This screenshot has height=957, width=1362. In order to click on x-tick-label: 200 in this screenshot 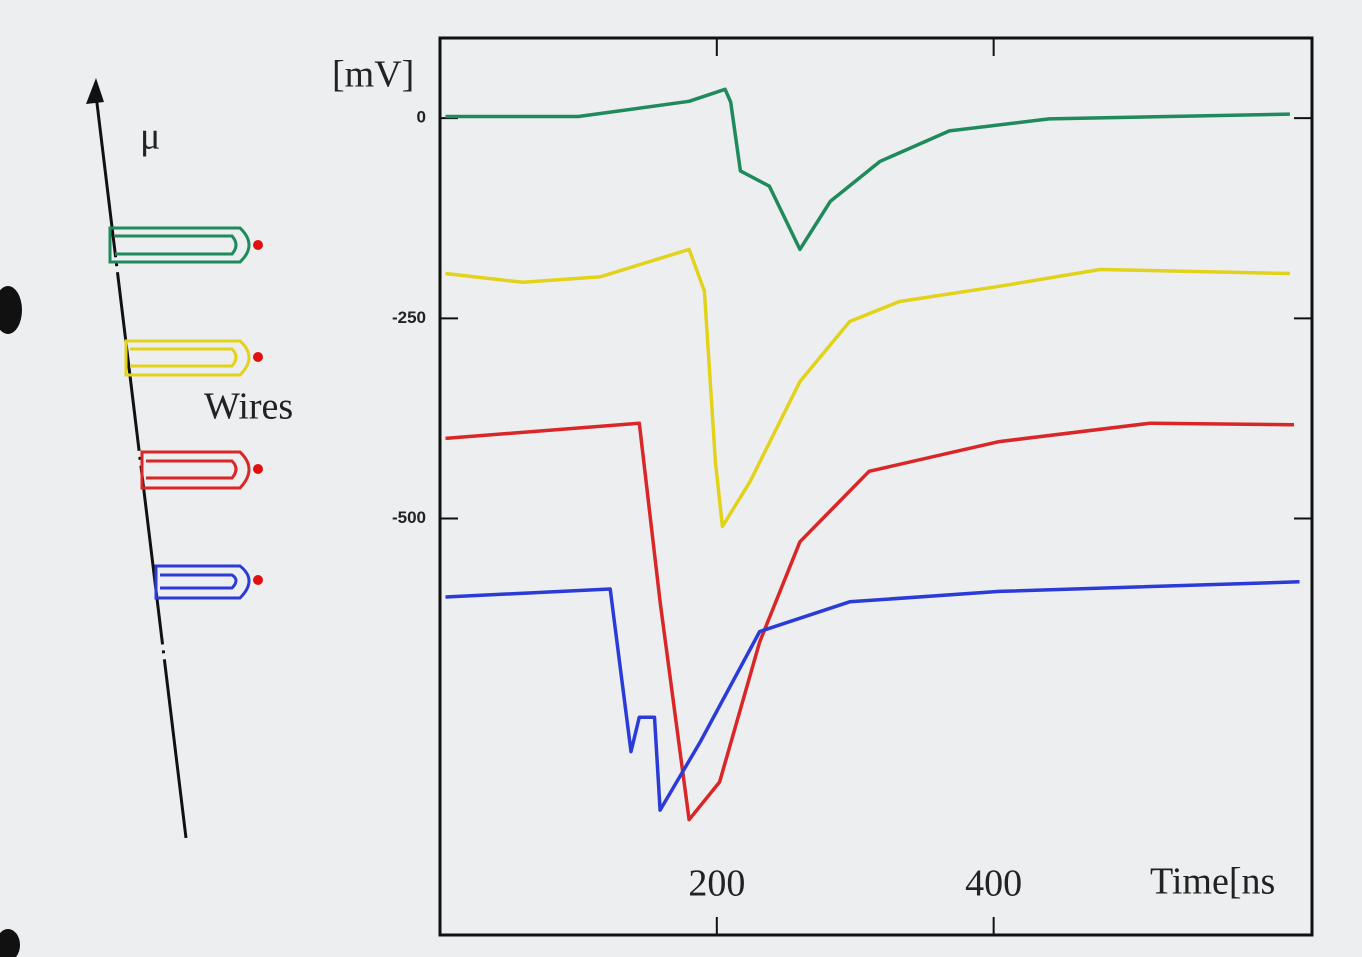, I will do `click(716, 884)`.